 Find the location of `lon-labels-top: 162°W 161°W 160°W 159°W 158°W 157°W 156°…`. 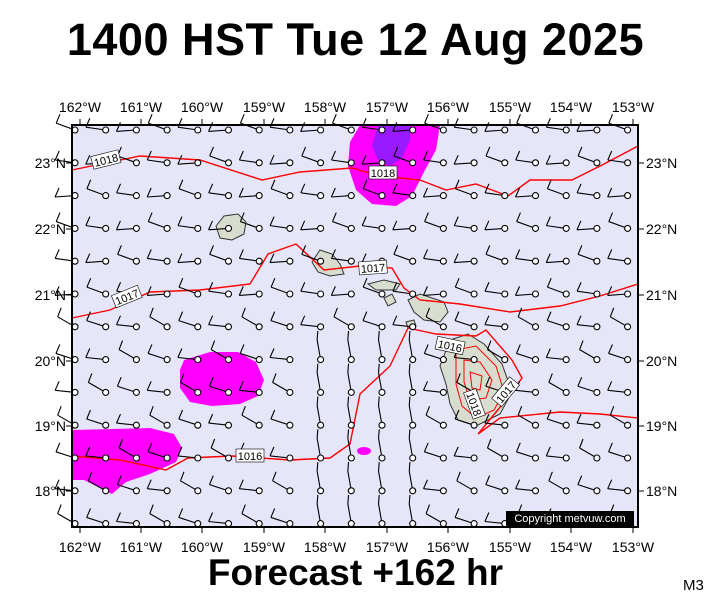

lon-labels-top: 162°W 161°W 160°W 159°W 158°W 157°W 156°… is located at coordinates (357, 107).